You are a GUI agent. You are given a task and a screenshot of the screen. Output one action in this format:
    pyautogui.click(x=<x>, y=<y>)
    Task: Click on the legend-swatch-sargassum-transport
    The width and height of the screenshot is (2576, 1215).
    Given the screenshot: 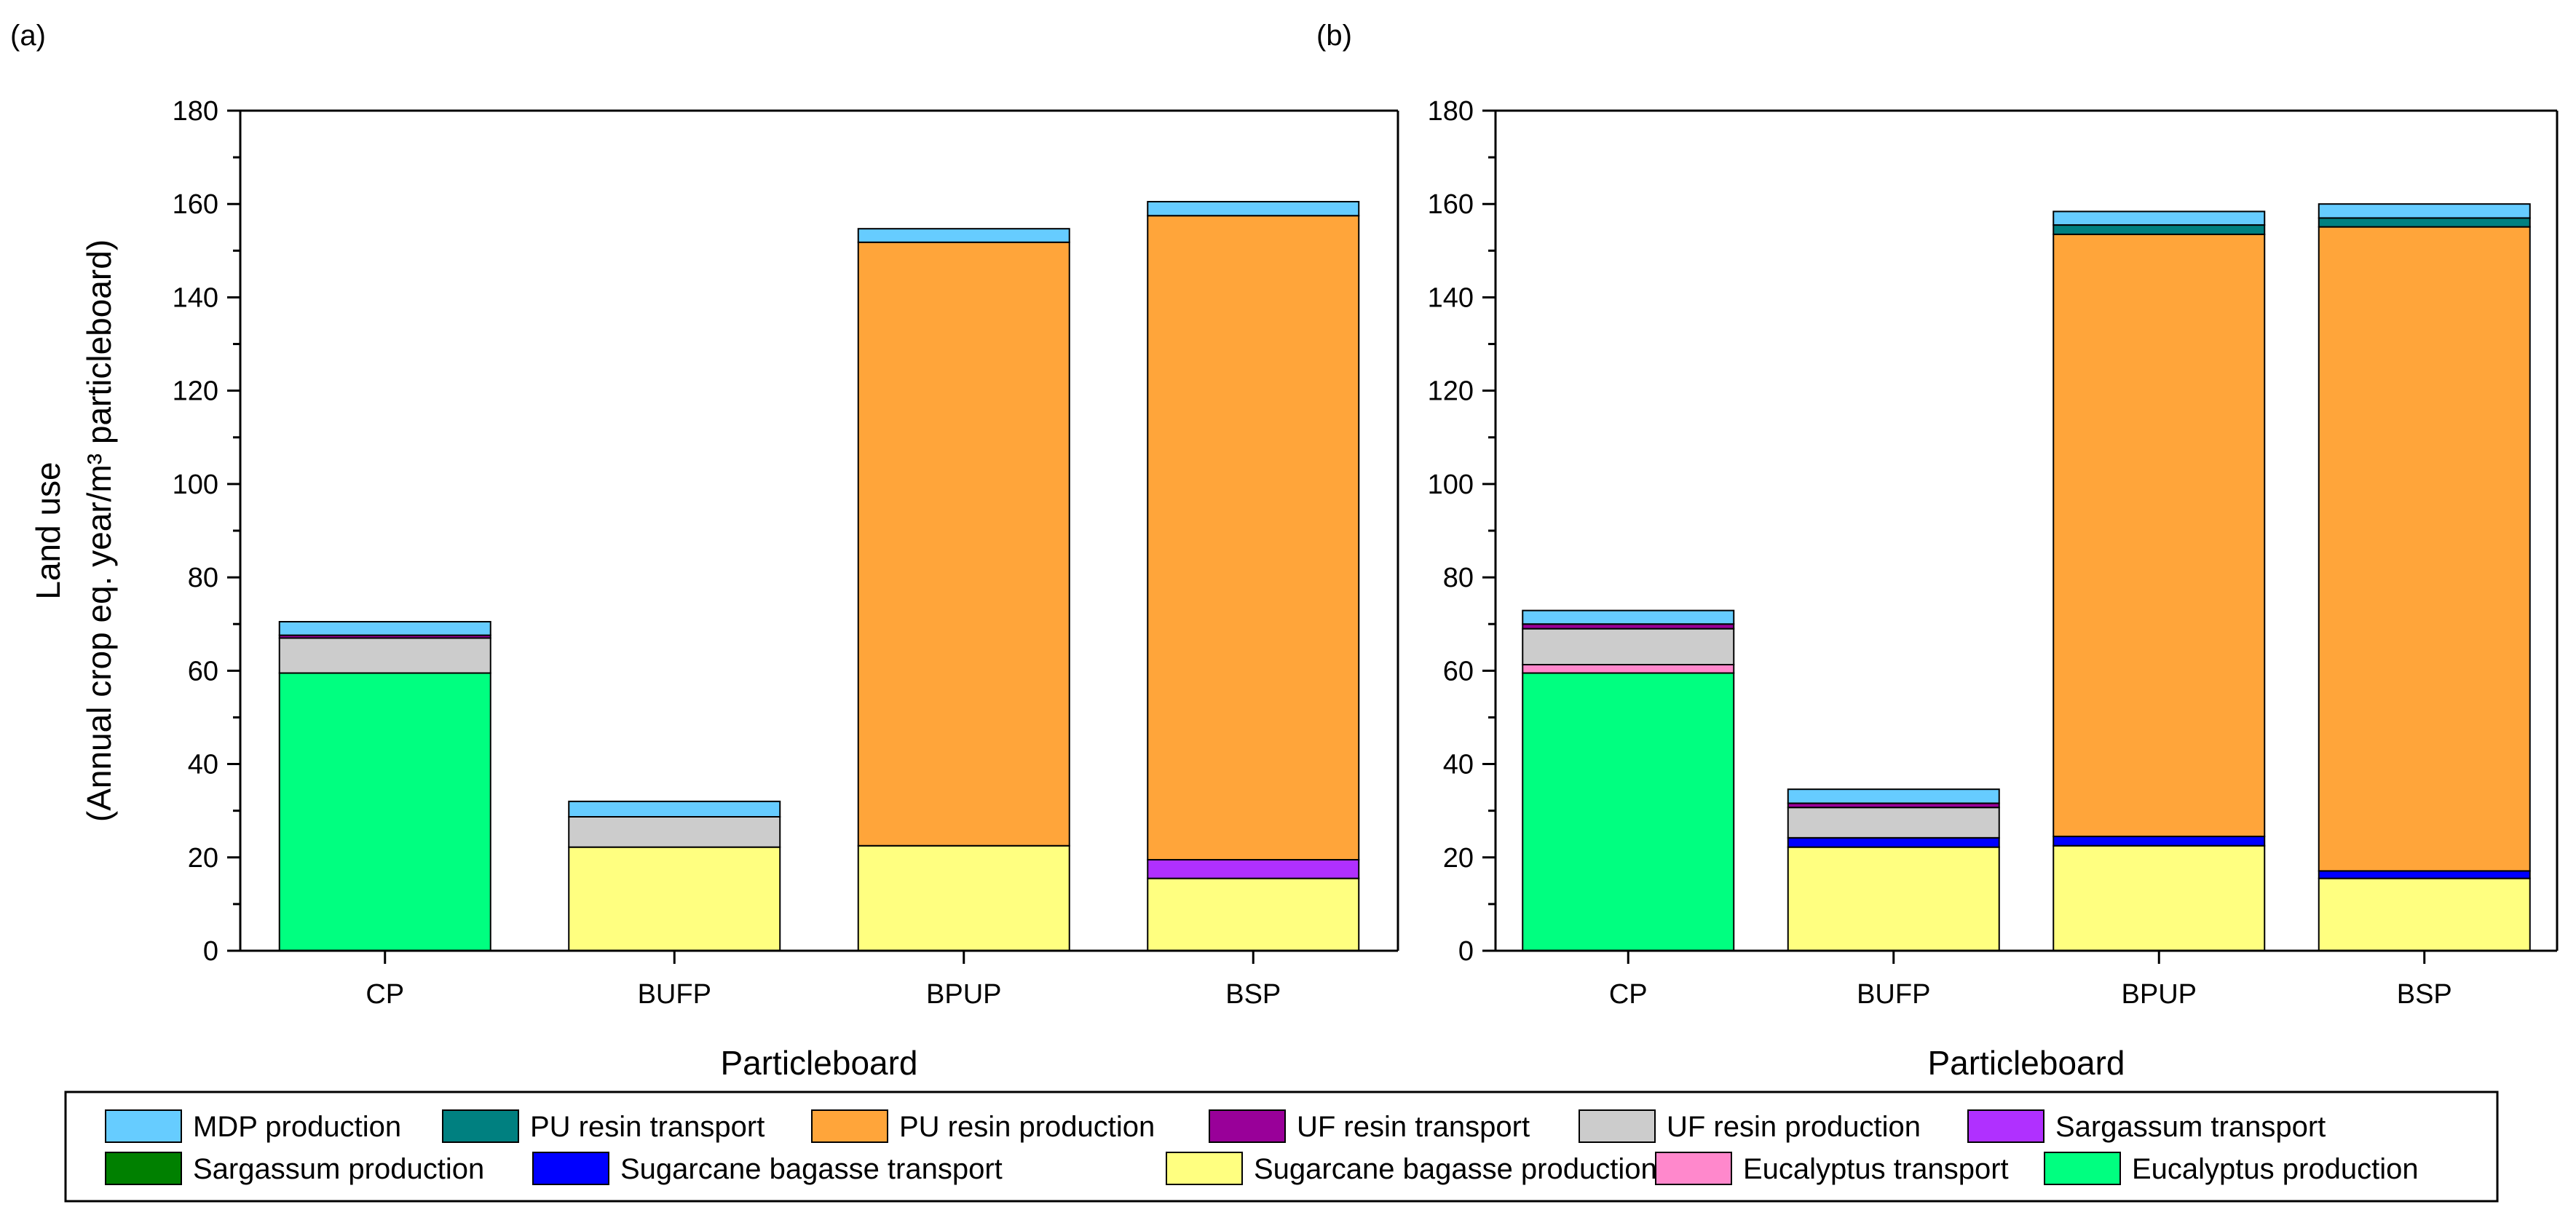 What is the action you would take?
    pyautogui.click(x=2006, y=1126)
    